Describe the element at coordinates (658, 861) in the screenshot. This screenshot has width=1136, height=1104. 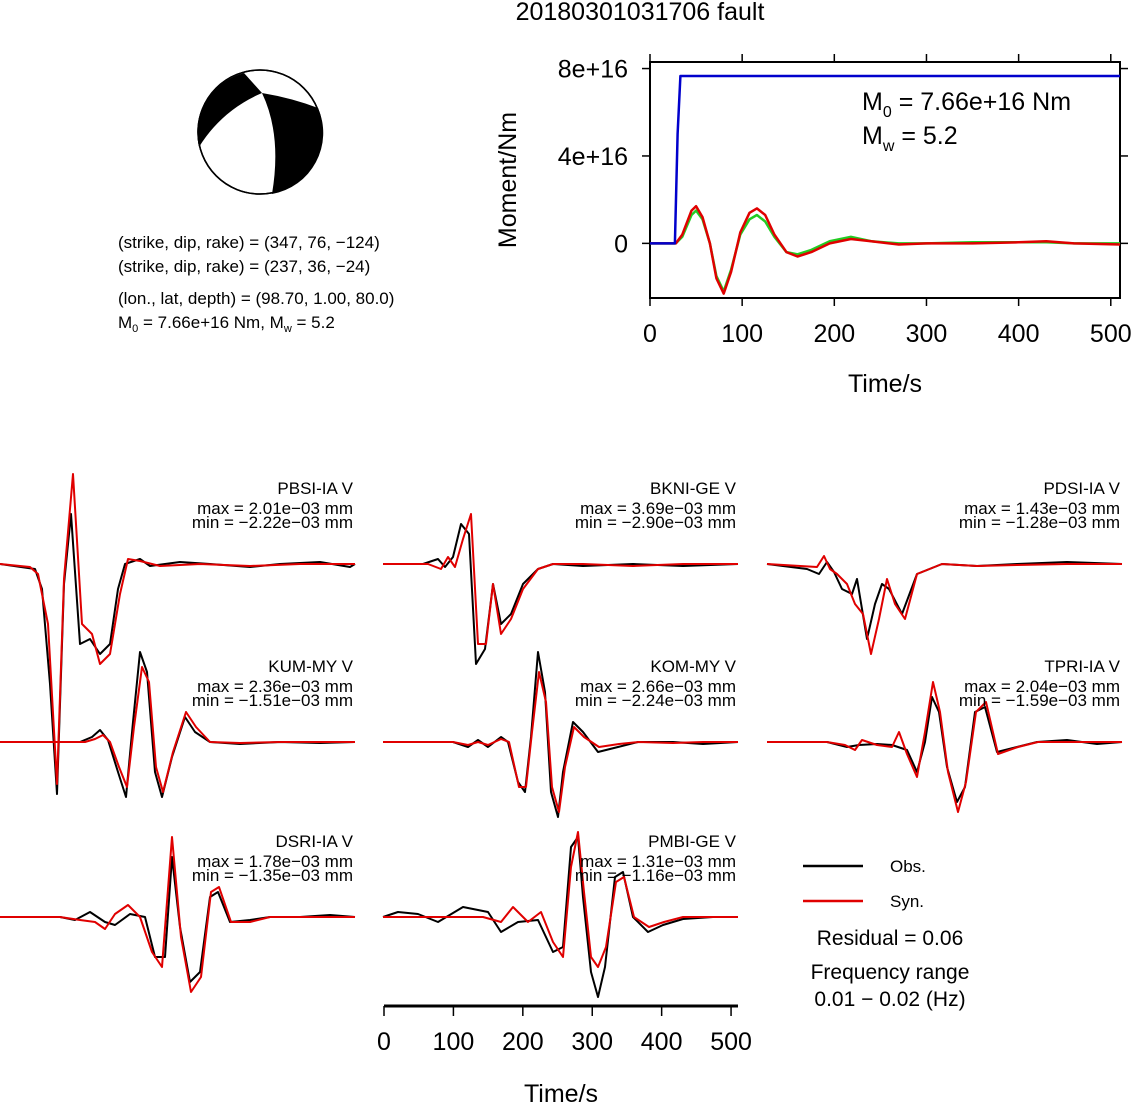
I see `station-max: max = 1.31e−03 mm` at that location.